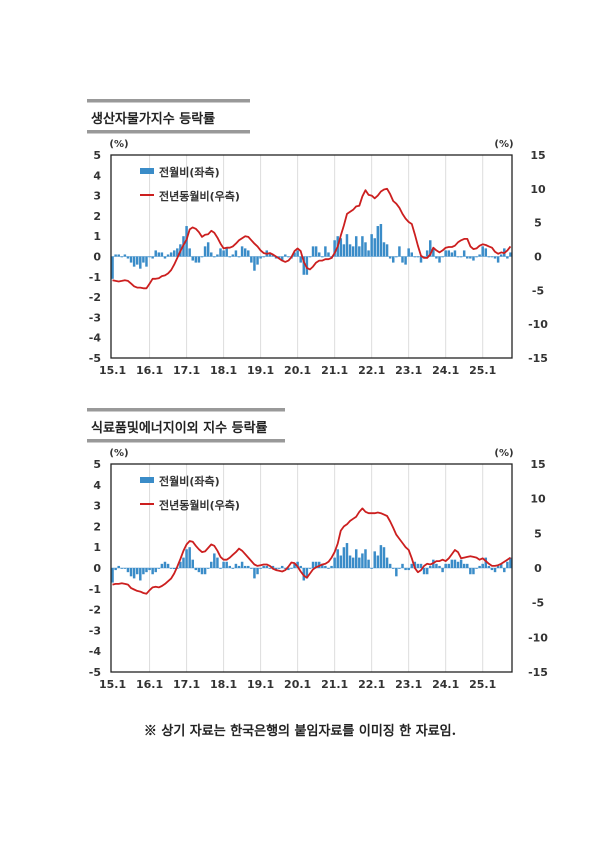 Image resolution: width=600 pixels, height=849 pixels. I want to click on legend-label: 전월비(좌측), so click(189, 481).